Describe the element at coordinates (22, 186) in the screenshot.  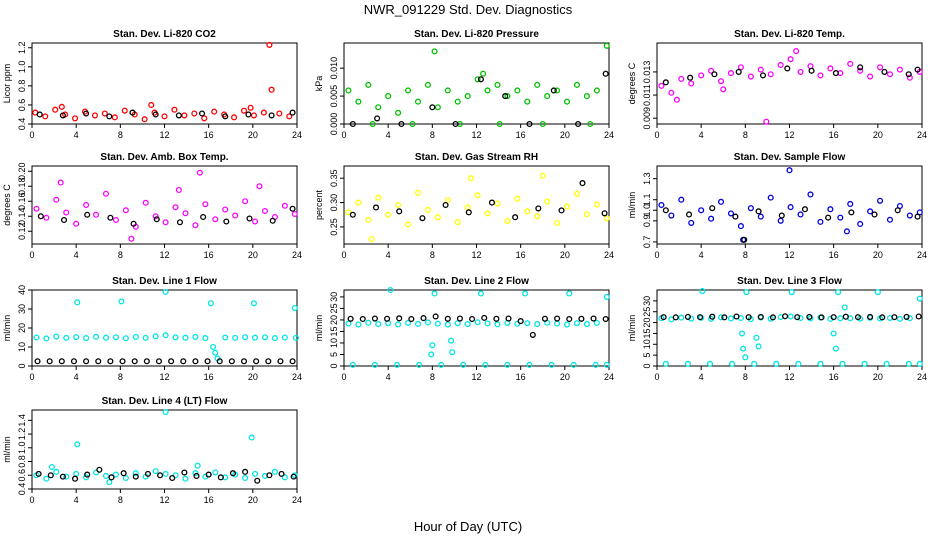
I see `y-tick-label: 0.18` at that location.